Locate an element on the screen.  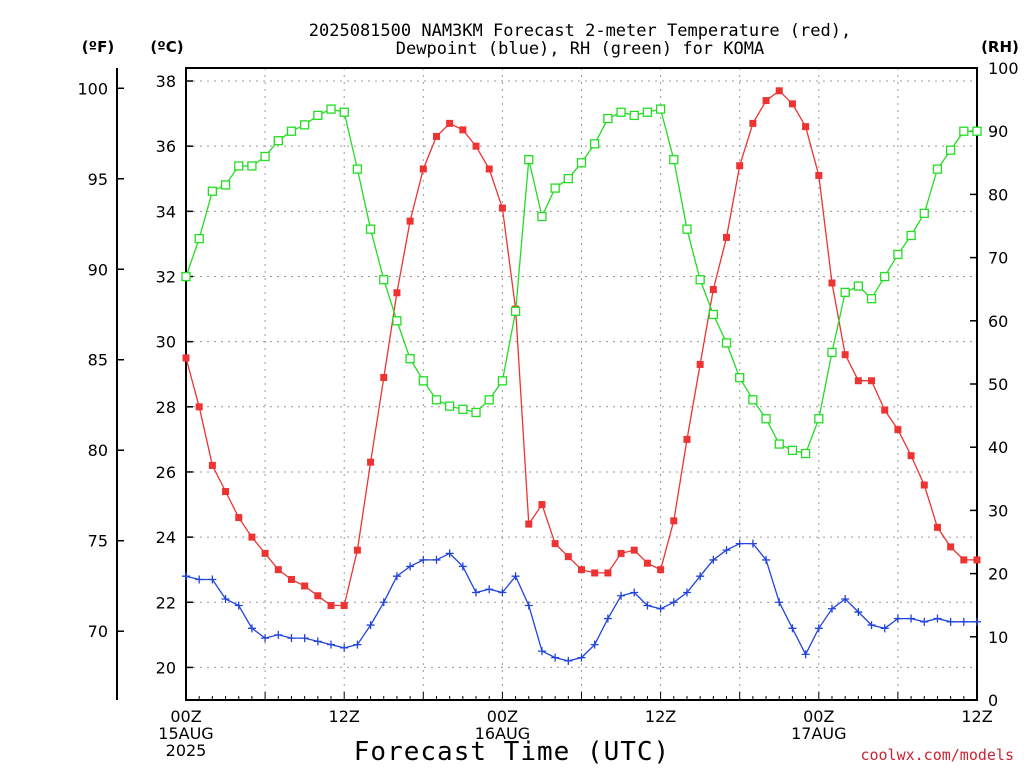
fahrenheit-tick-label: 70 is located at coordinates (98, 631).